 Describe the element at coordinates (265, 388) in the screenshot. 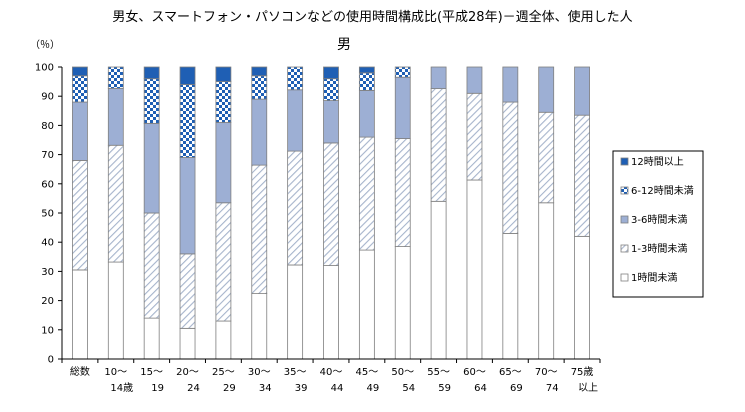

I see `x-tick-label: 34` at that location.